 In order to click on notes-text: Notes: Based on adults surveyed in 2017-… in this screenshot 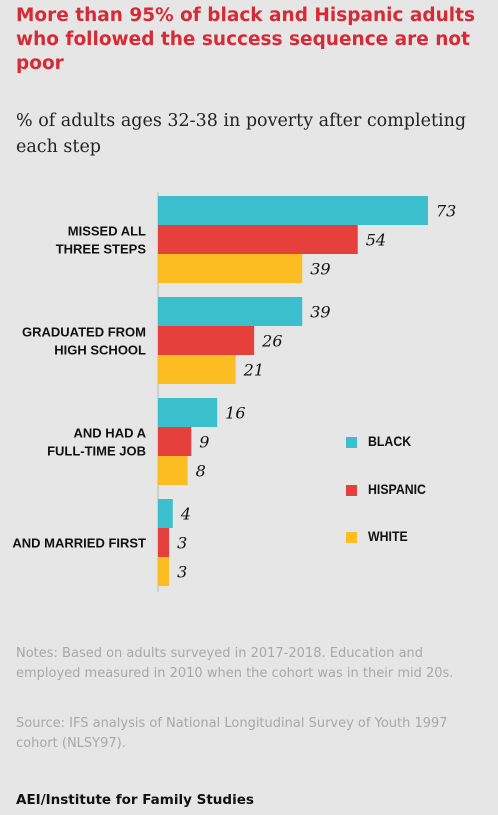, I will do `click(235, 663)`.